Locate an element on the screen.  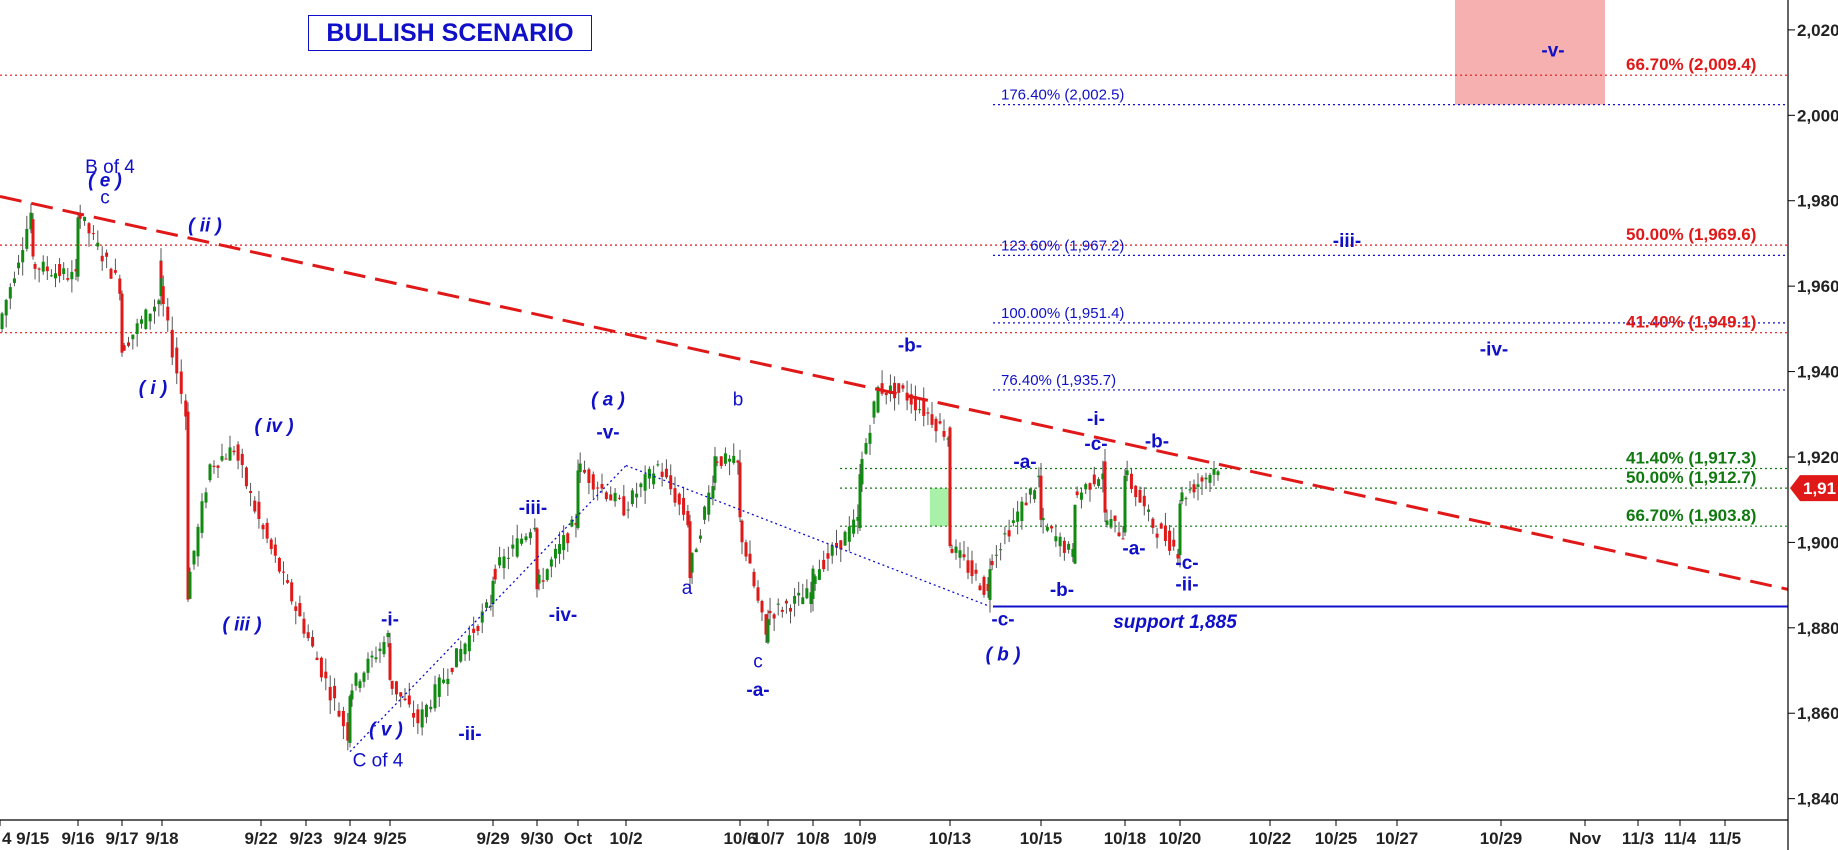
x-tick-label: 10/22 is located at coordinates (1270, 838).